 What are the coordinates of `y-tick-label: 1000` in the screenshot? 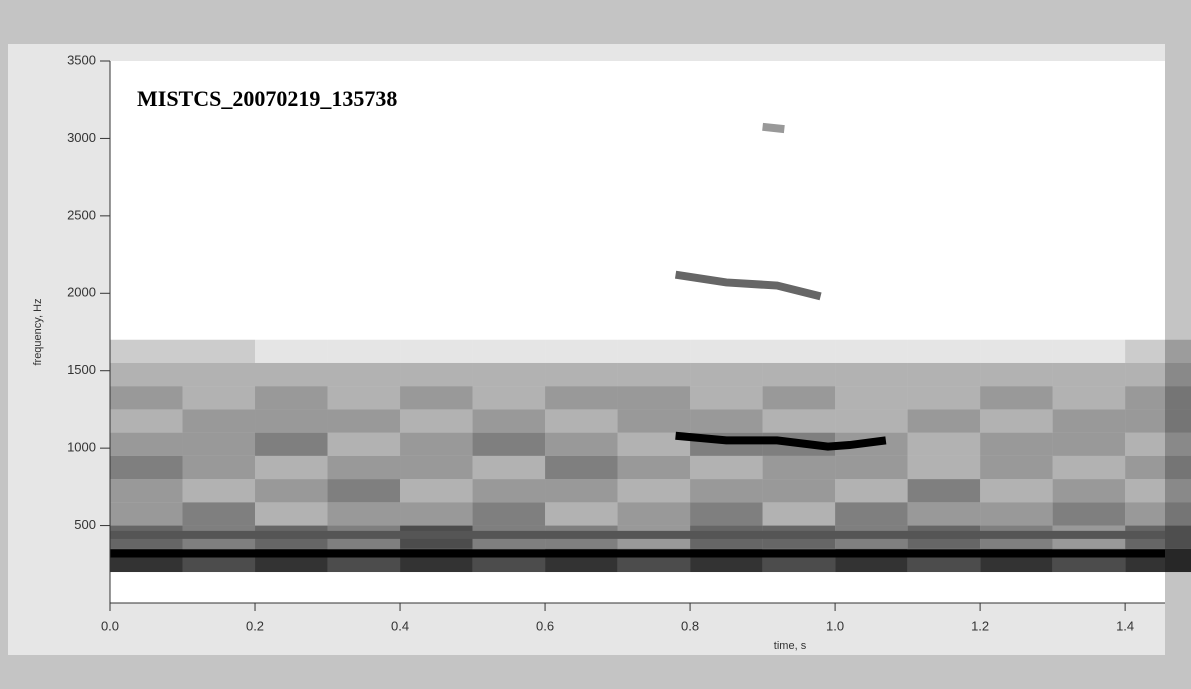 It's located at (81, 447).